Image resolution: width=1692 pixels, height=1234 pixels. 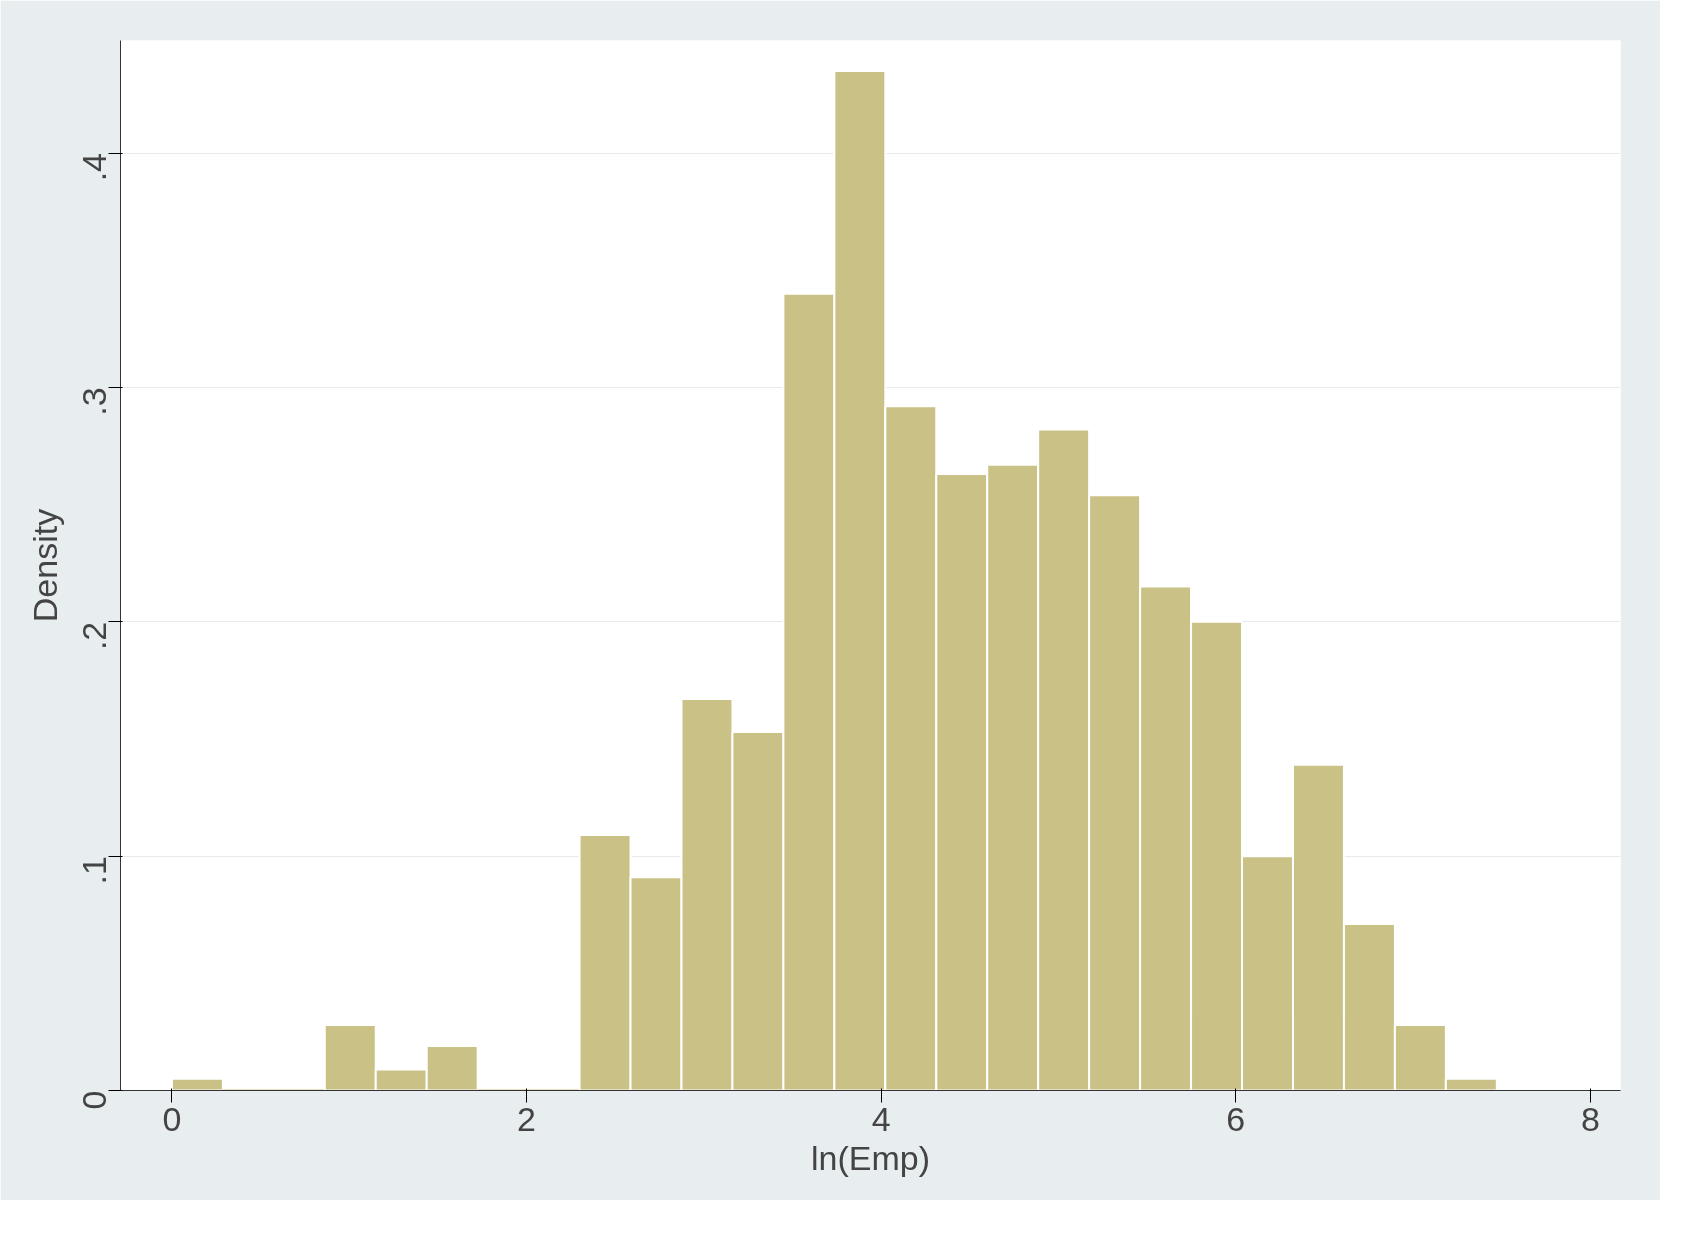 What do you see at coordinates (94, 167) in the screenshot?
I see `y-tick-label: .4` at bounding box center [94, 167].